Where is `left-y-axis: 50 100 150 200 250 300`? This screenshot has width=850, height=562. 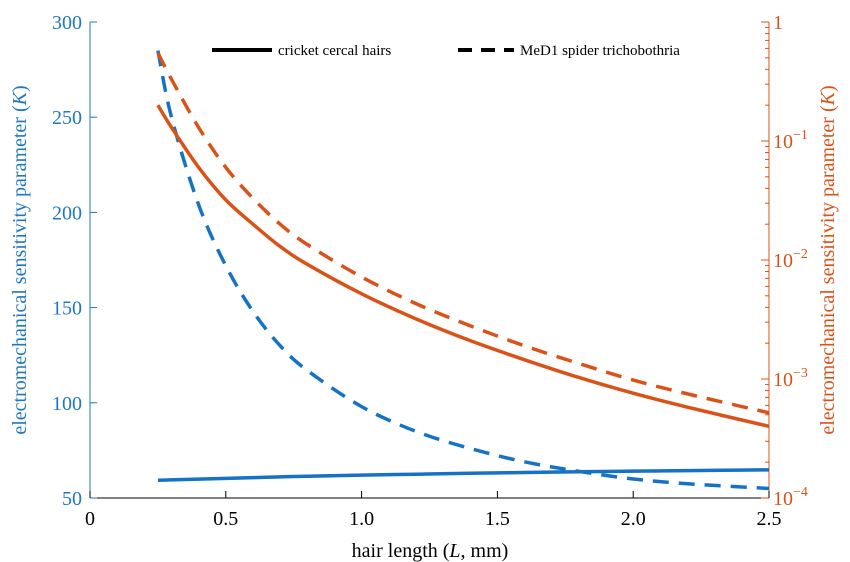
left-y-axis: 50 100 150 200 250 300 is located at coordinates (74, 261).